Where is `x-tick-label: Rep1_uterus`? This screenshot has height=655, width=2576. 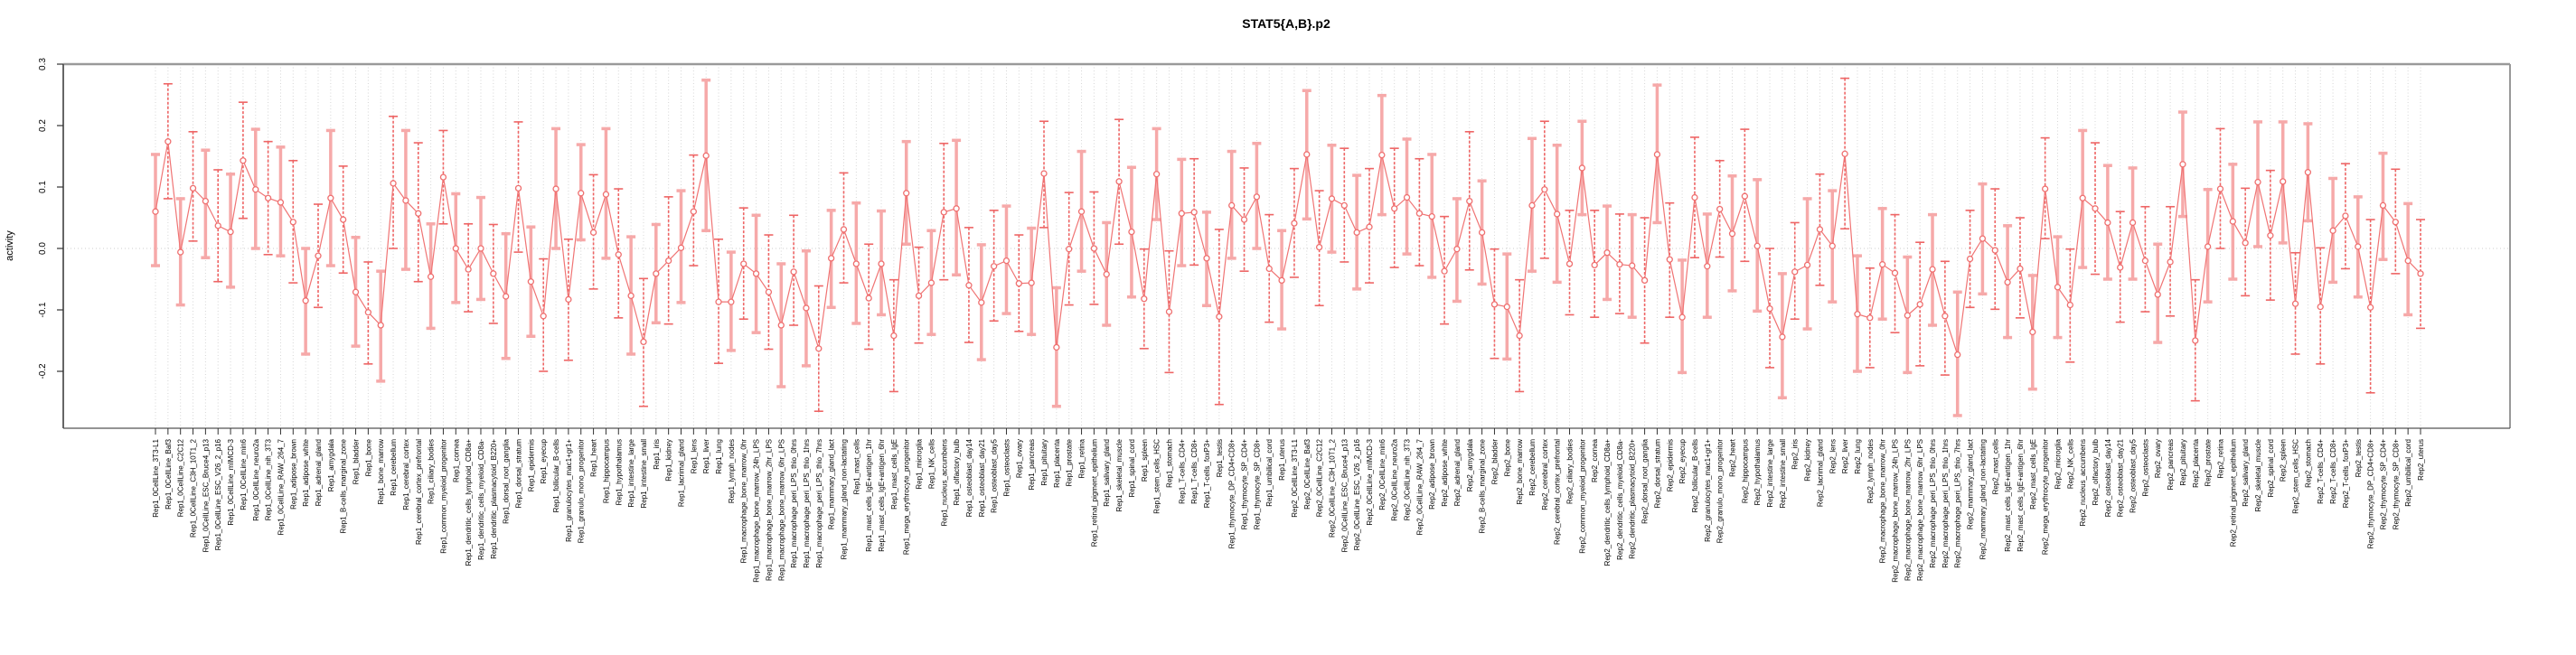 x-tick-label: Rep1_uterus is located at coordinates (1282, 460).